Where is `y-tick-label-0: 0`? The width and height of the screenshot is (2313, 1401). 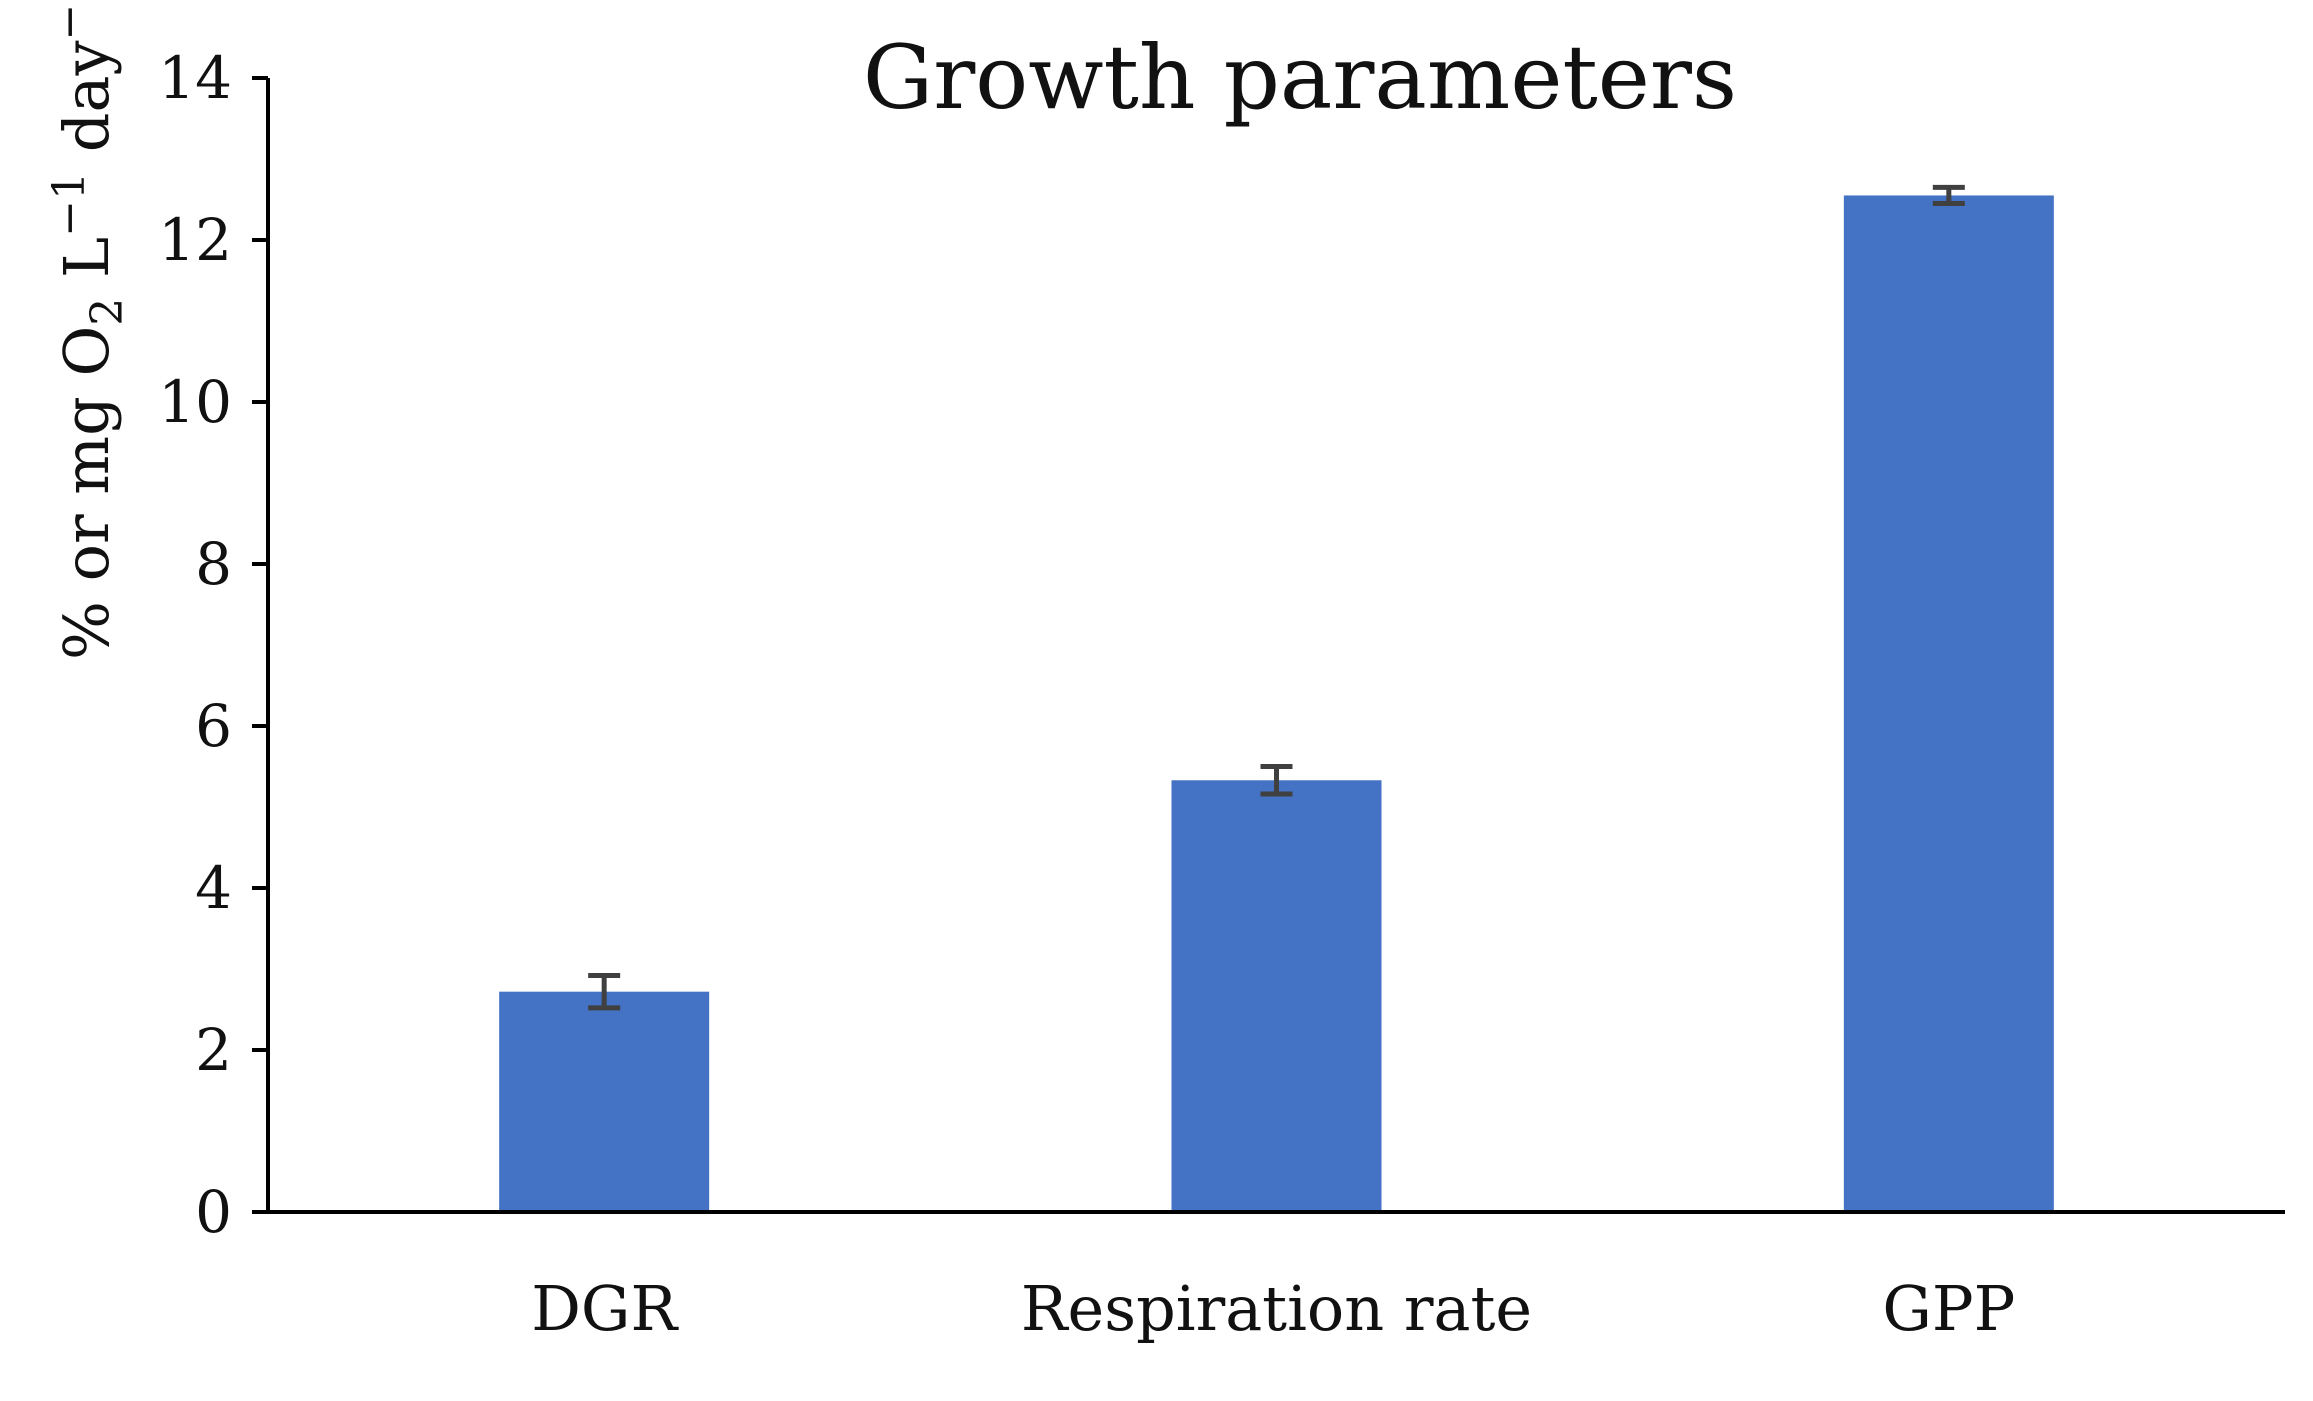
y-tick-label-0: 0 is located at coordinates (213, 1212).